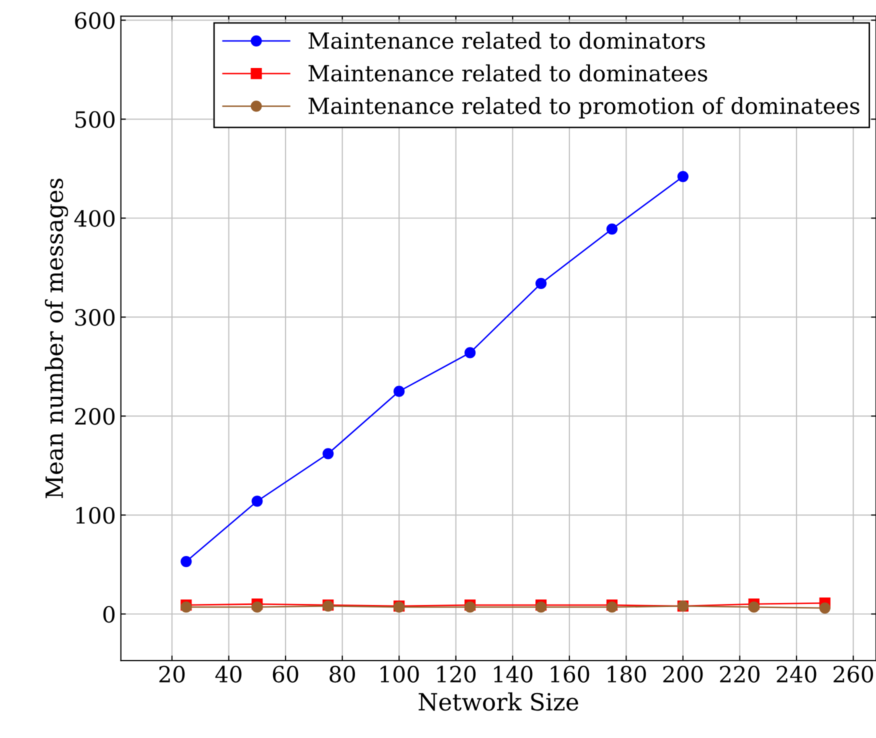  Describe the element at coordinates (109, 614) in the screenshot. I see `y-tick-label: 0` at that location.